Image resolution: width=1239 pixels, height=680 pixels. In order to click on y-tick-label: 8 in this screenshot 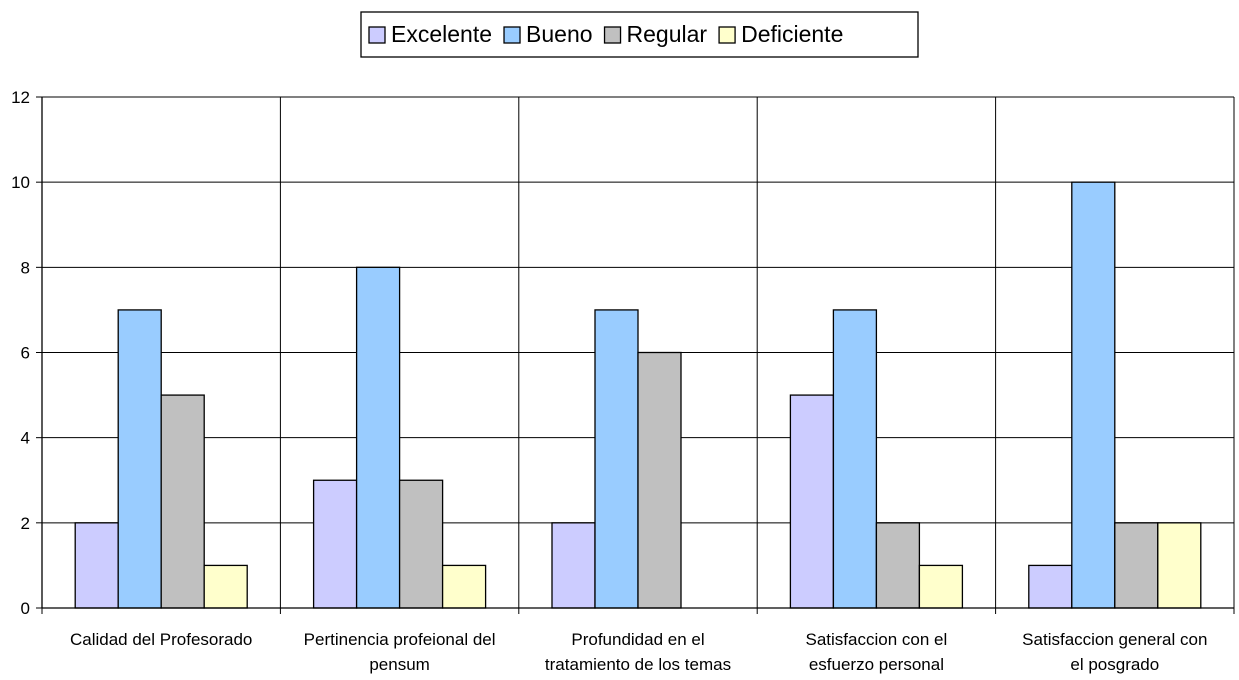, I will do `click(25, 267)`.